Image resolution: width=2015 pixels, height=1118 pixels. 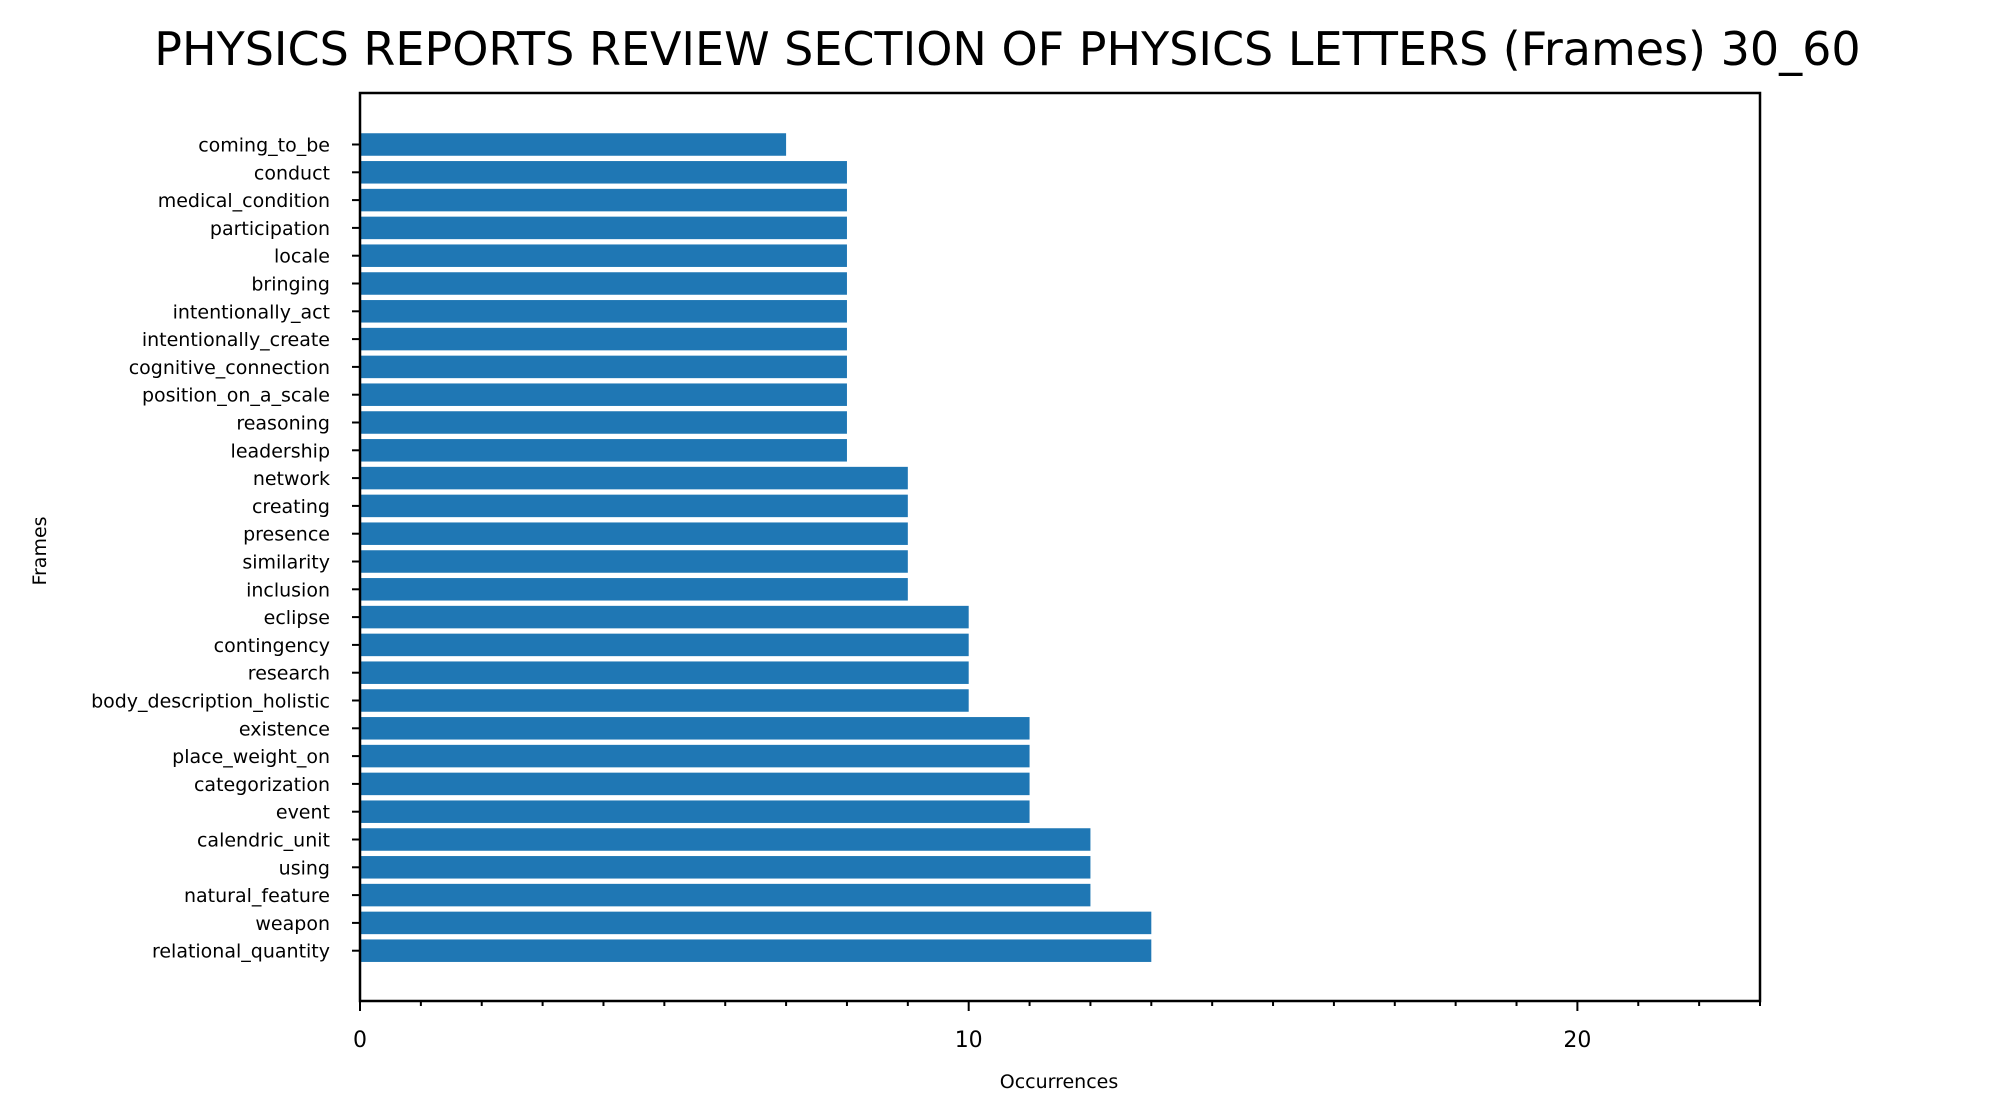 I want to click on category-label: presence, so click(x=286, y=535).